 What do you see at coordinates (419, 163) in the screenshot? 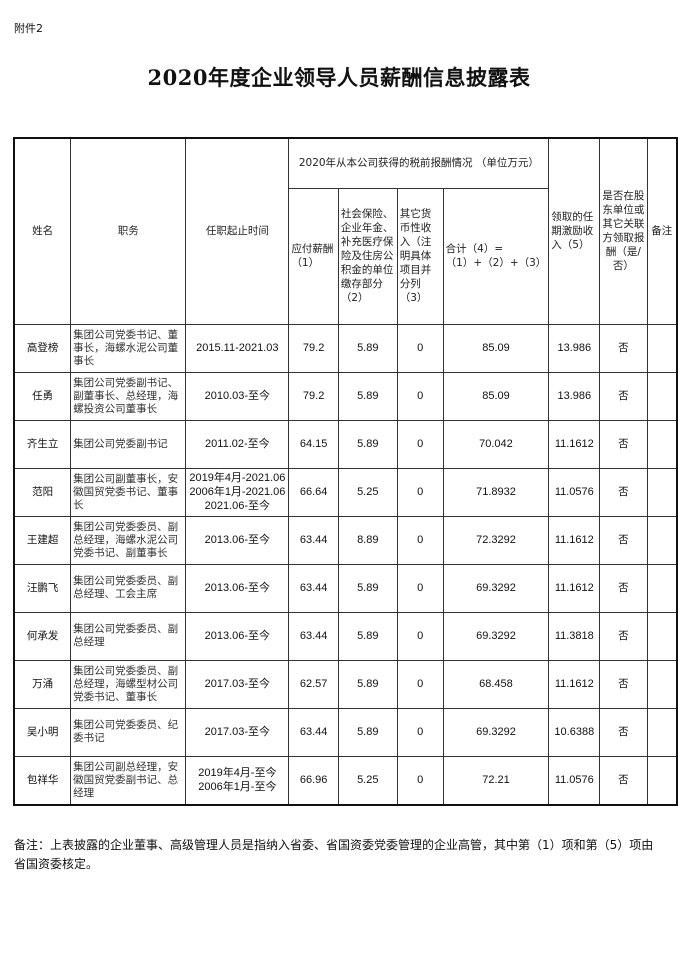
I see `header-compensation-group: 2020年从本公司获得的税前报酬情况 （单位万元）` at bounding box center [419, 163].